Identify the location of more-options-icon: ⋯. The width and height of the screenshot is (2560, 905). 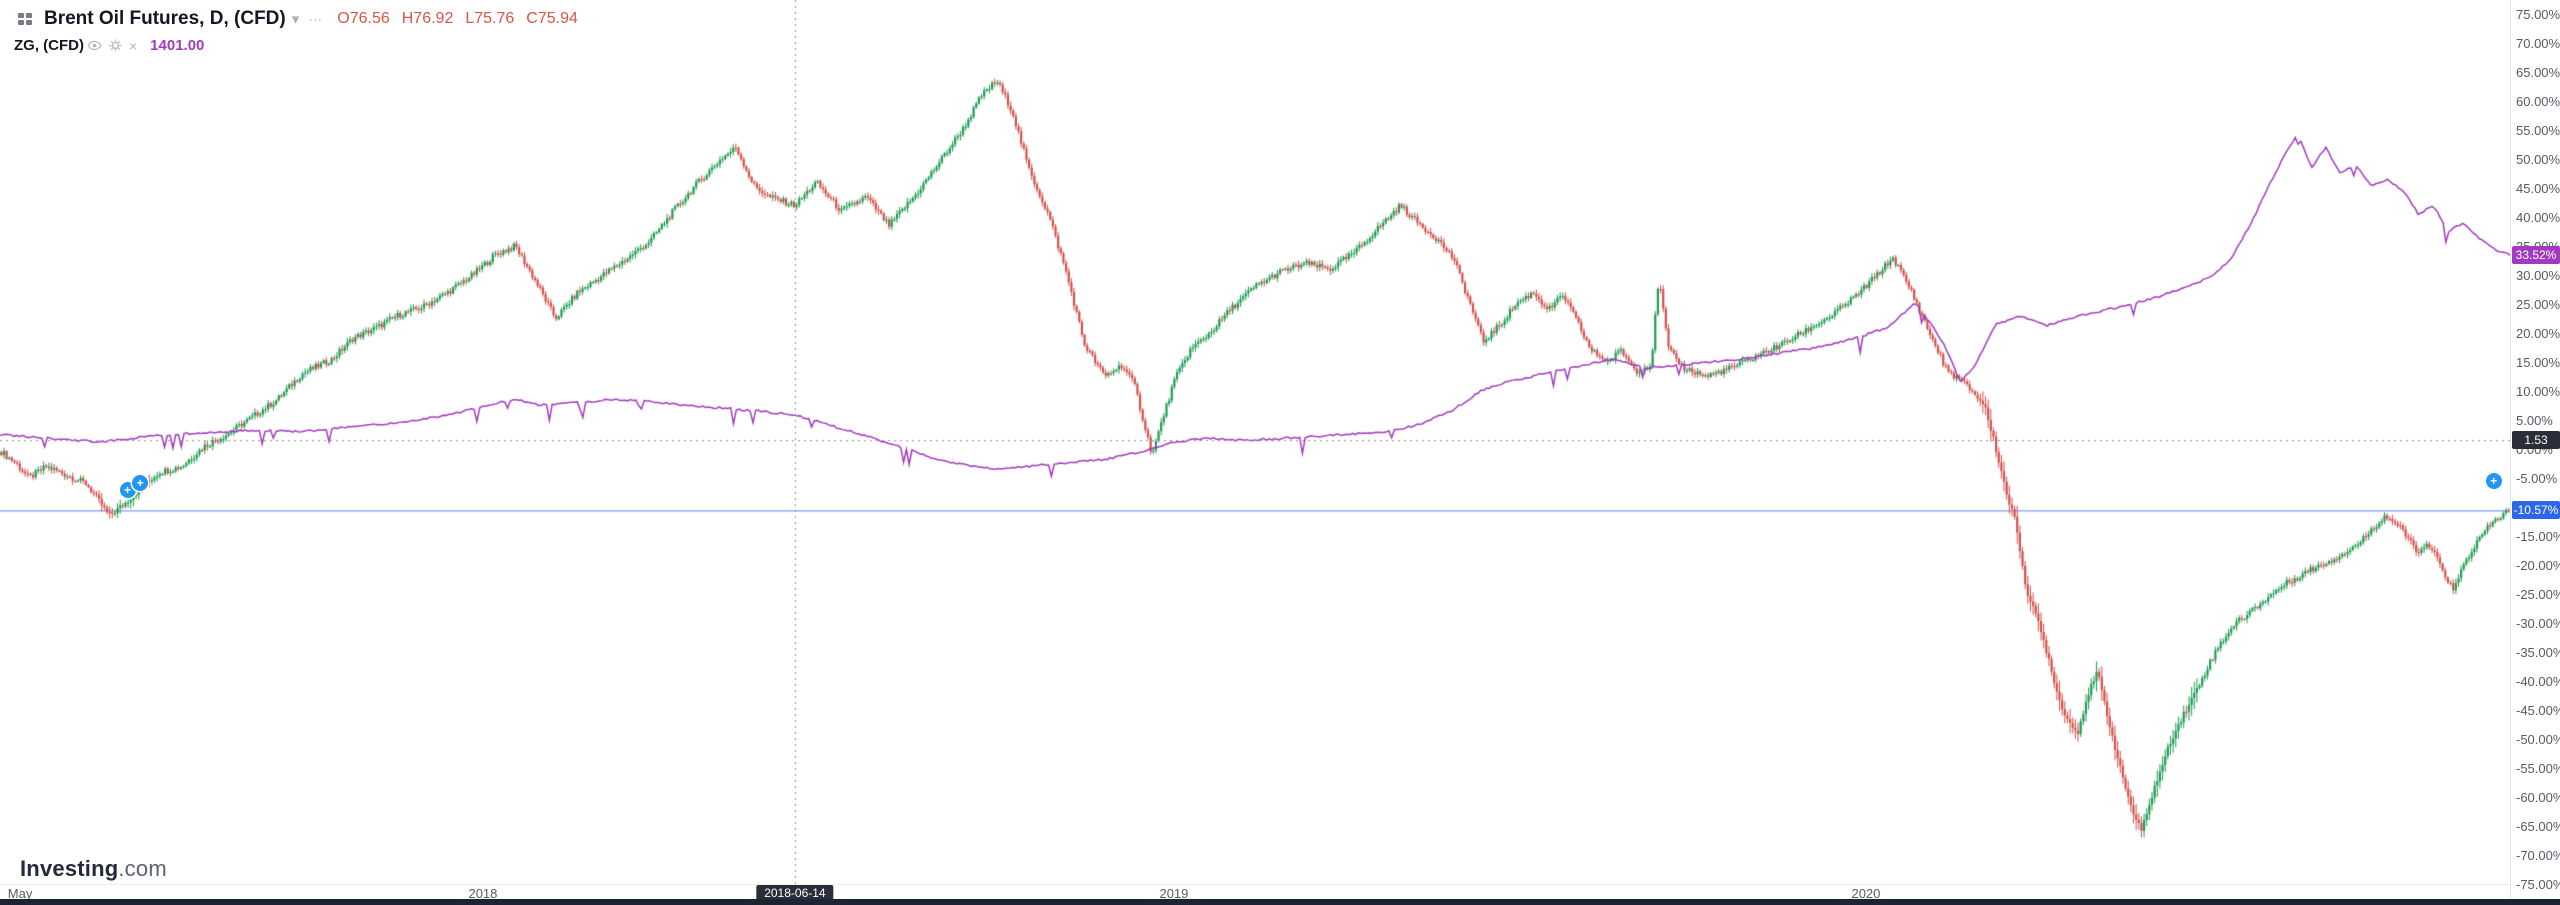
(315, 19).